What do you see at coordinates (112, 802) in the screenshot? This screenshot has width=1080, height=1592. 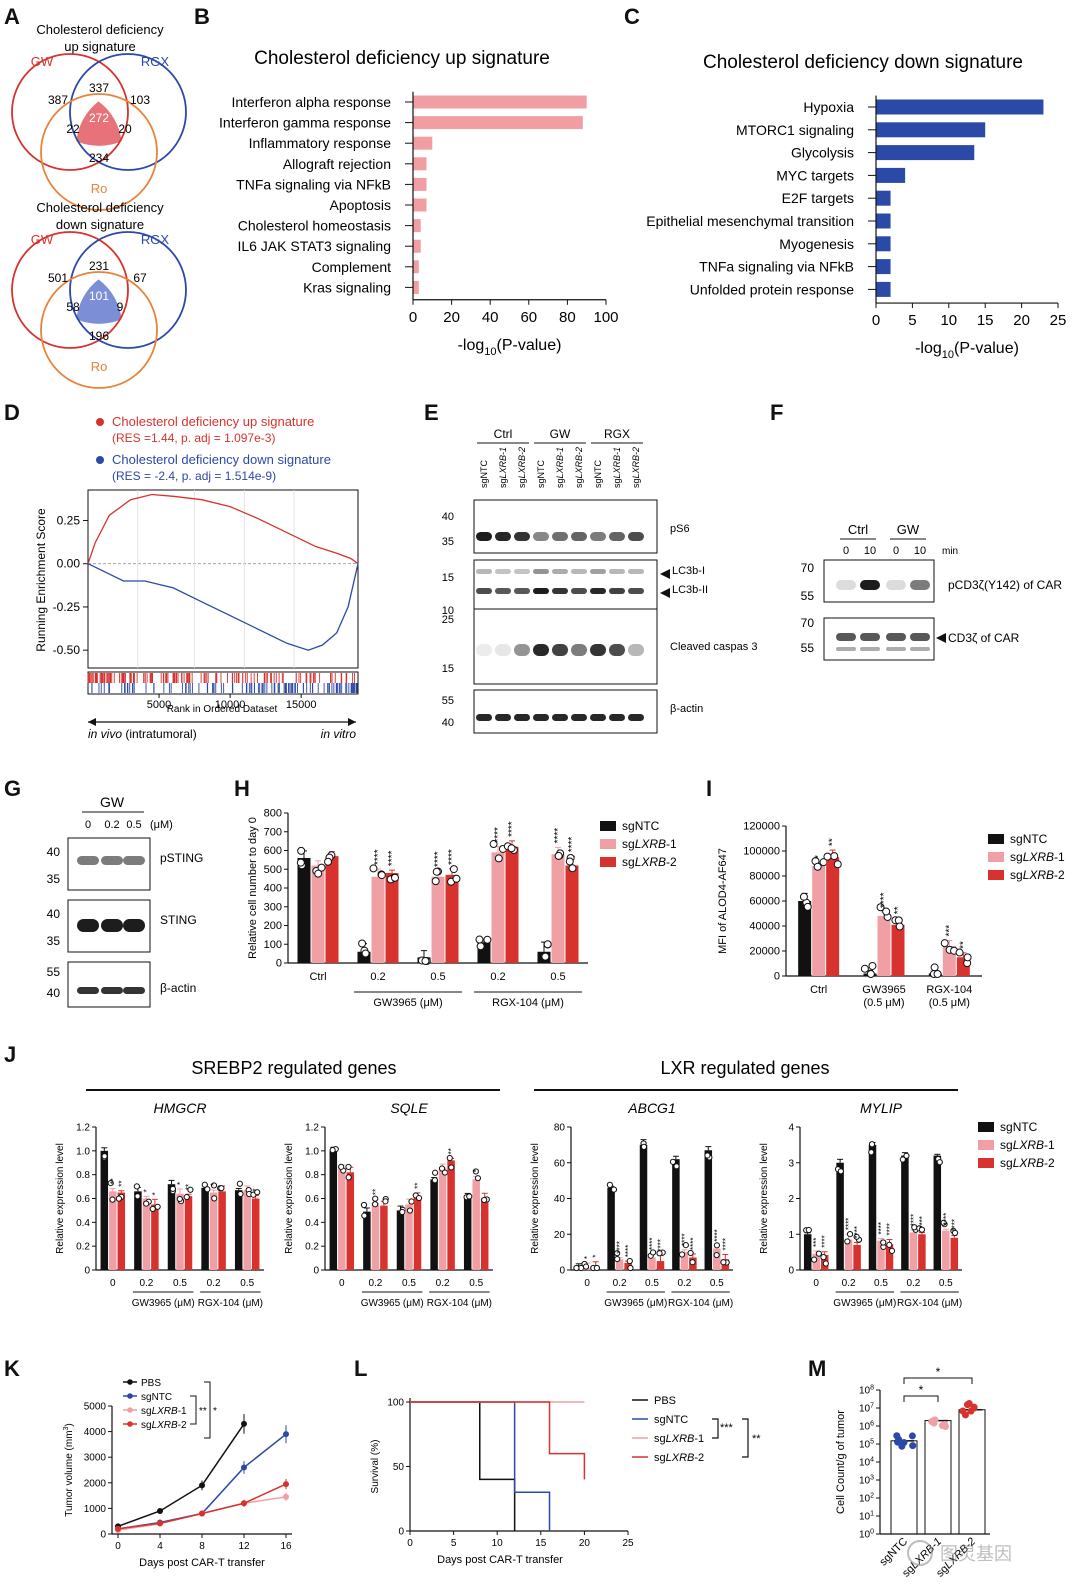 I see `western-g-group: GW` at bounding box center [112, 802].